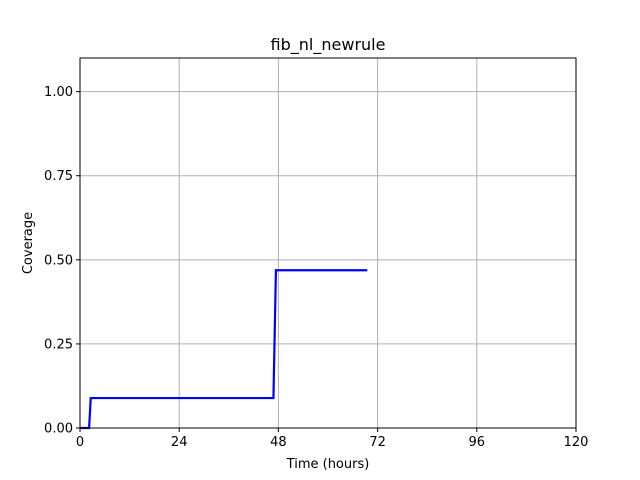  What do you see at coordinates (58, 344) in the screenshot?
I see `y-tick-label: 0.25` at bounding box center [58, 344].